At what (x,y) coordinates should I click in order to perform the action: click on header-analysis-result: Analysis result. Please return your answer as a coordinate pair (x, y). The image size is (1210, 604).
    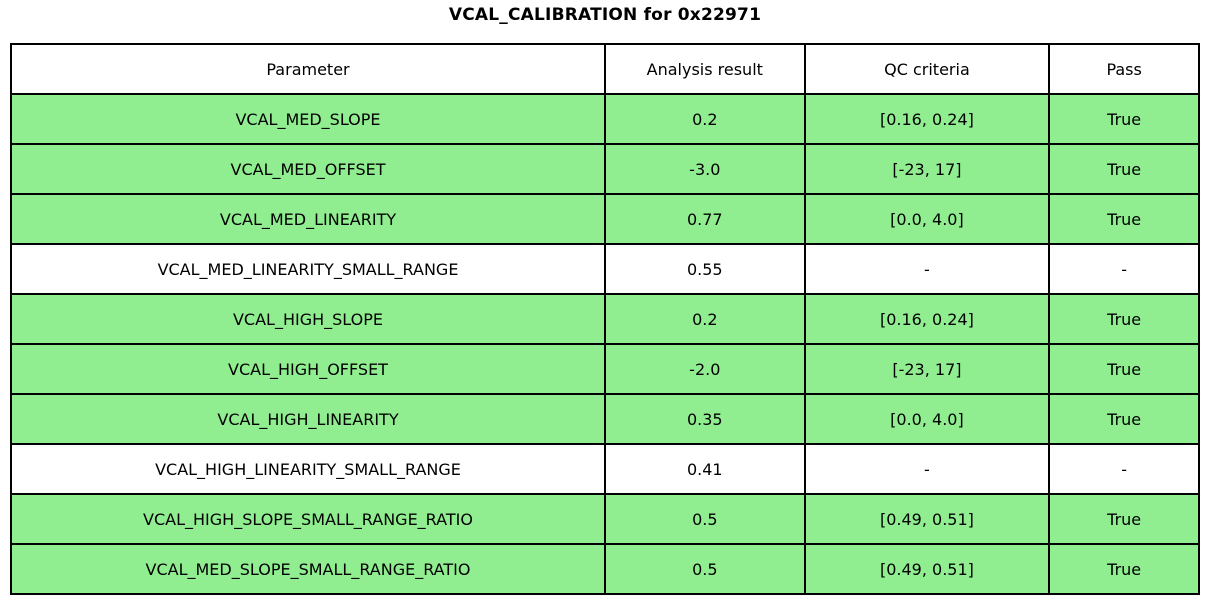
    Looking at the image, I should click on (705, 69).